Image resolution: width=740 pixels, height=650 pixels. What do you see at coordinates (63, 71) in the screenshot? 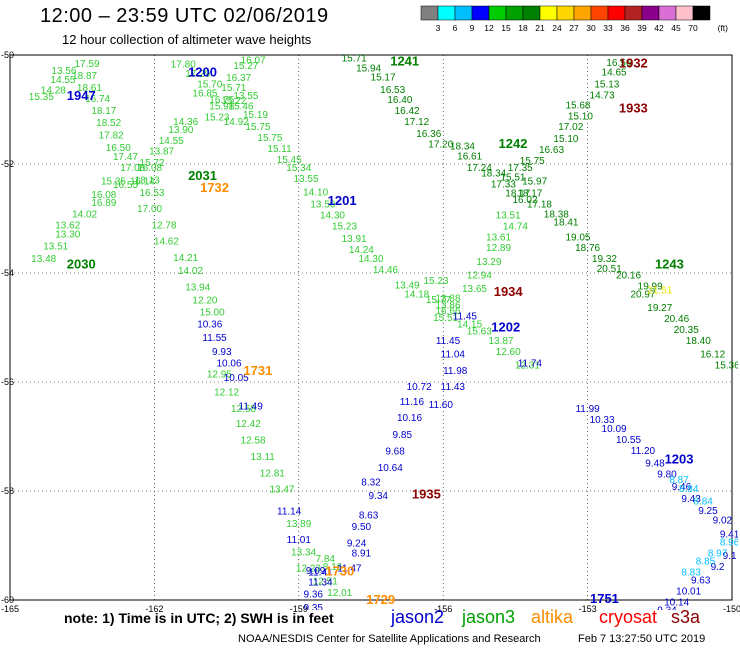
I see `swh-value-label: 13.56` at bounding box center [63, 71].